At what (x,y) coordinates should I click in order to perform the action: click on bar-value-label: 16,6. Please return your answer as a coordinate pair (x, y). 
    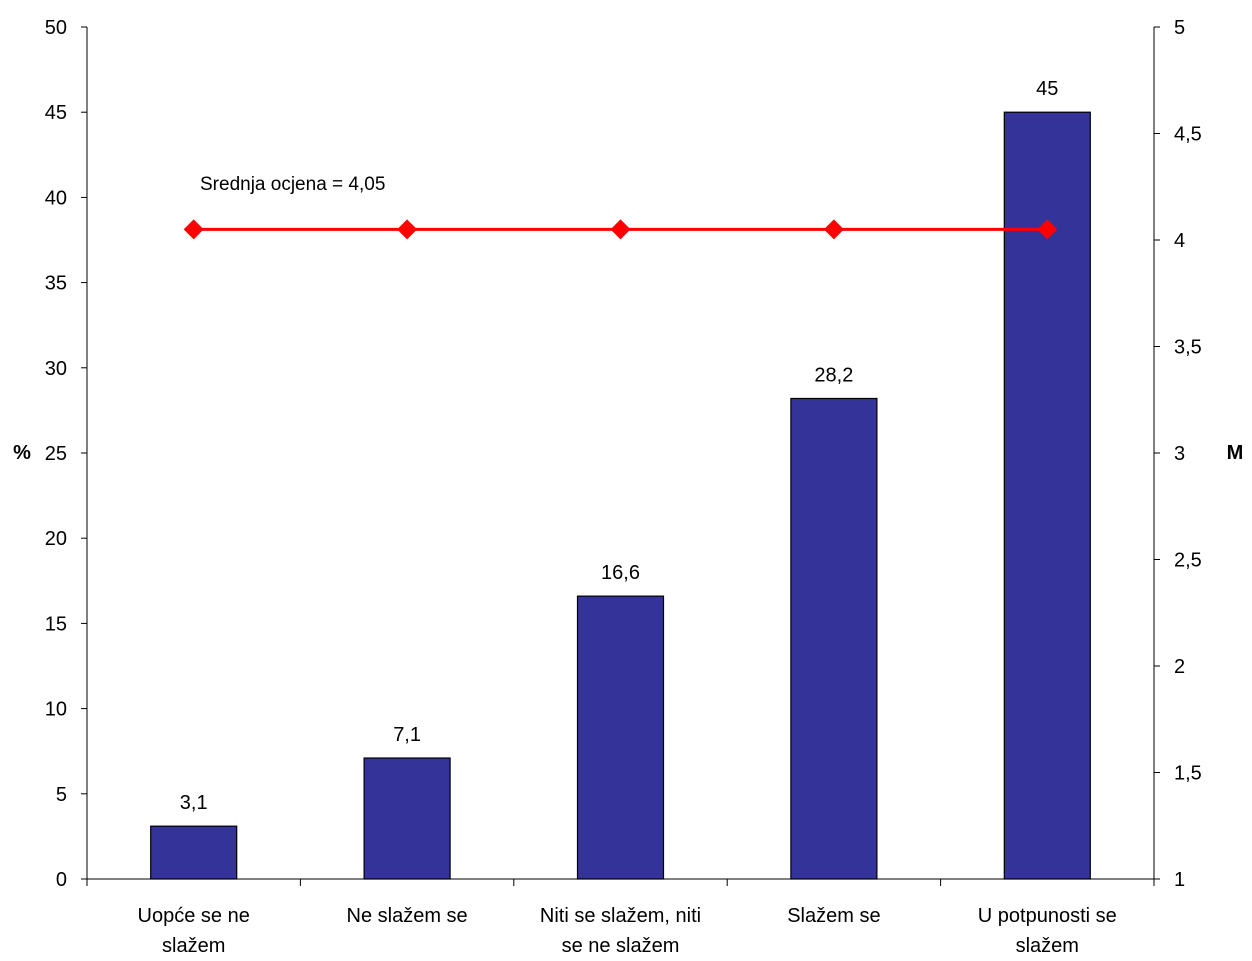
    Looking at the image, I should click on (620, 573).